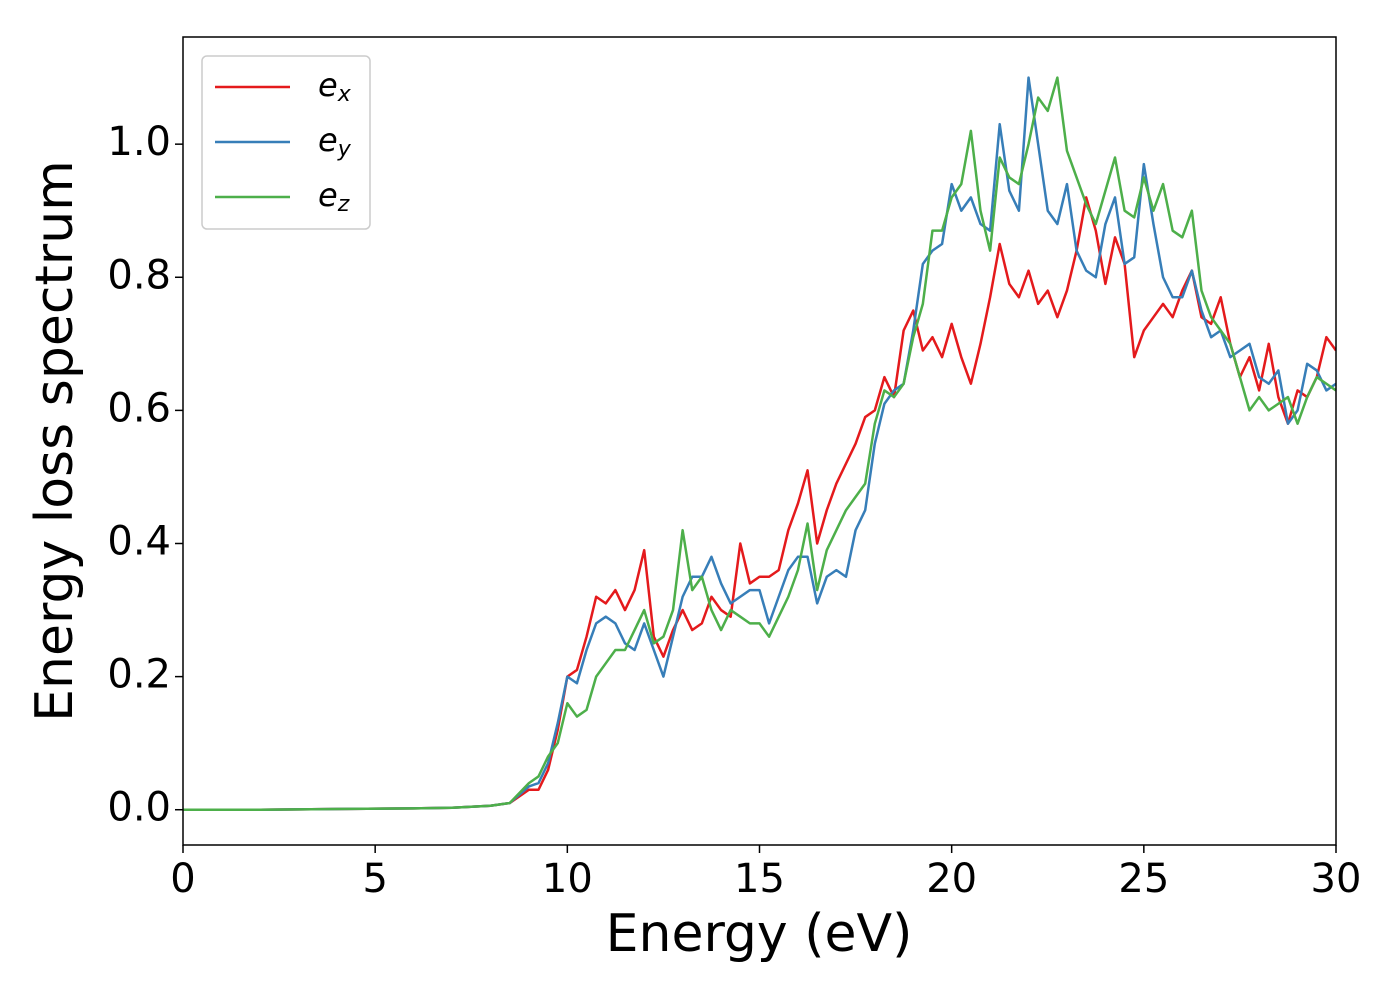 This screenshot has width=1400, height=1000. Describe the element at coordinates (139, 541) in the screenshot. I see `y-tick-label: 0.4` at that location.